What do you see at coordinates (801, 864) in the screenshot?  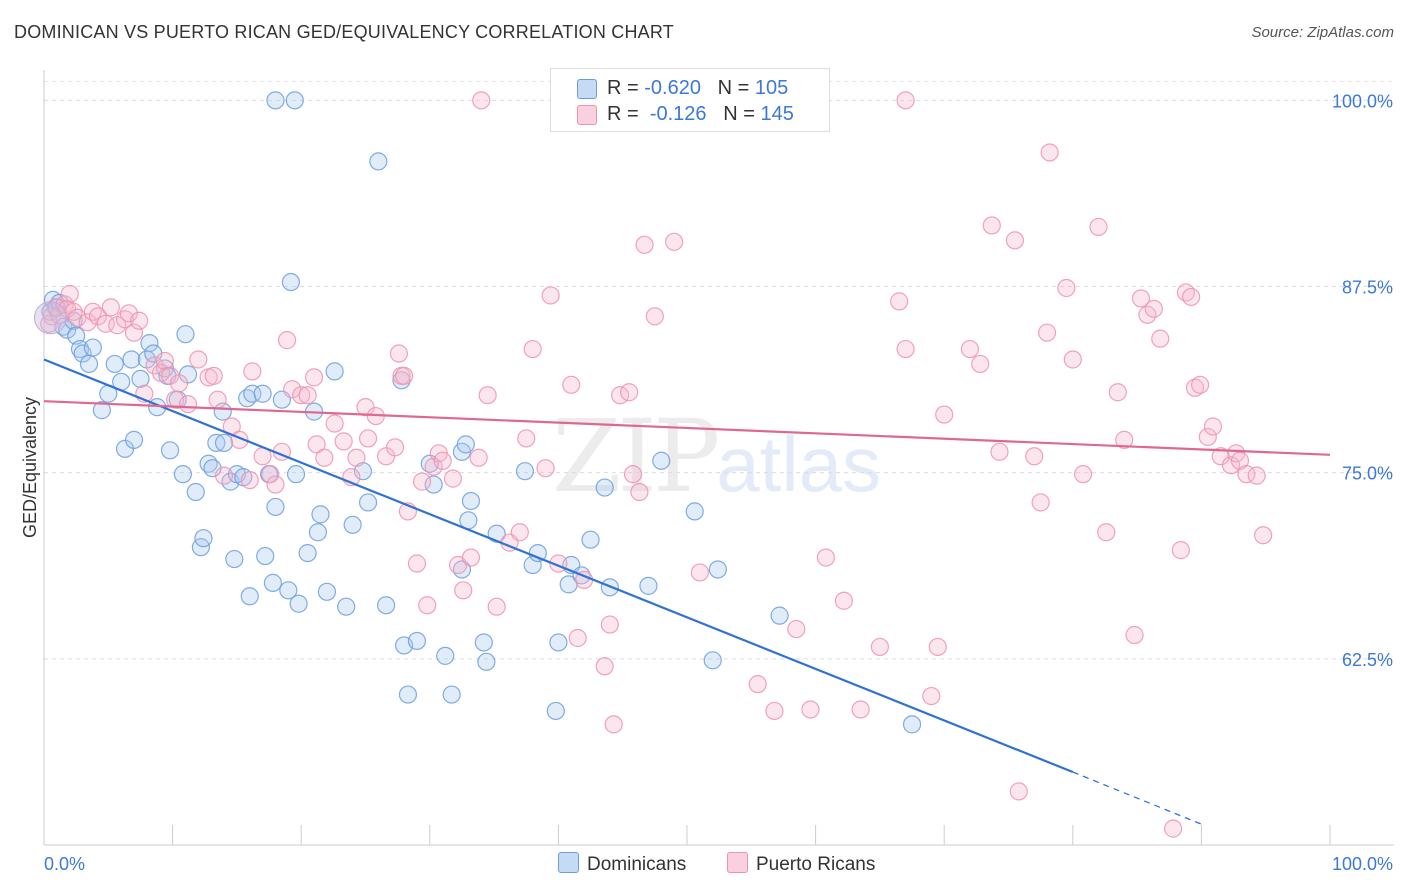 I see `series-legend-puerto-ricans: Puerto Ricans` at bounding box center [801, 864].